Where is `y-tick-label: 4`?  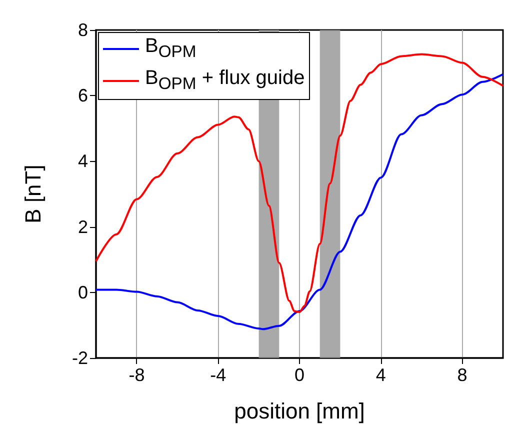
y-tick-label: 4 is located at coordinates (83, 161).